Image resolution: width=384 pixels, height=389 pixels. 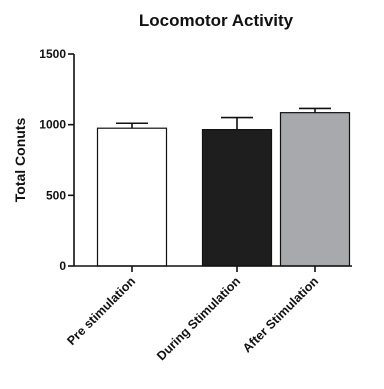 What do you see at coordinates (62, 266) in the screenshot?
I see `y-tick-label: 0` at bounding box center [62, 266].